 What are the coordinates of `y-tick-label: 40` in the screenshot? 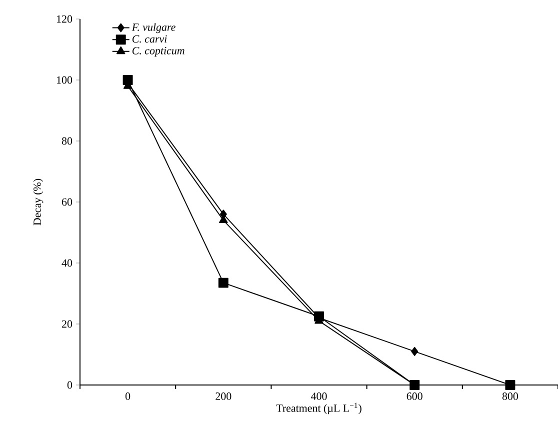 It's located at (67, 263).